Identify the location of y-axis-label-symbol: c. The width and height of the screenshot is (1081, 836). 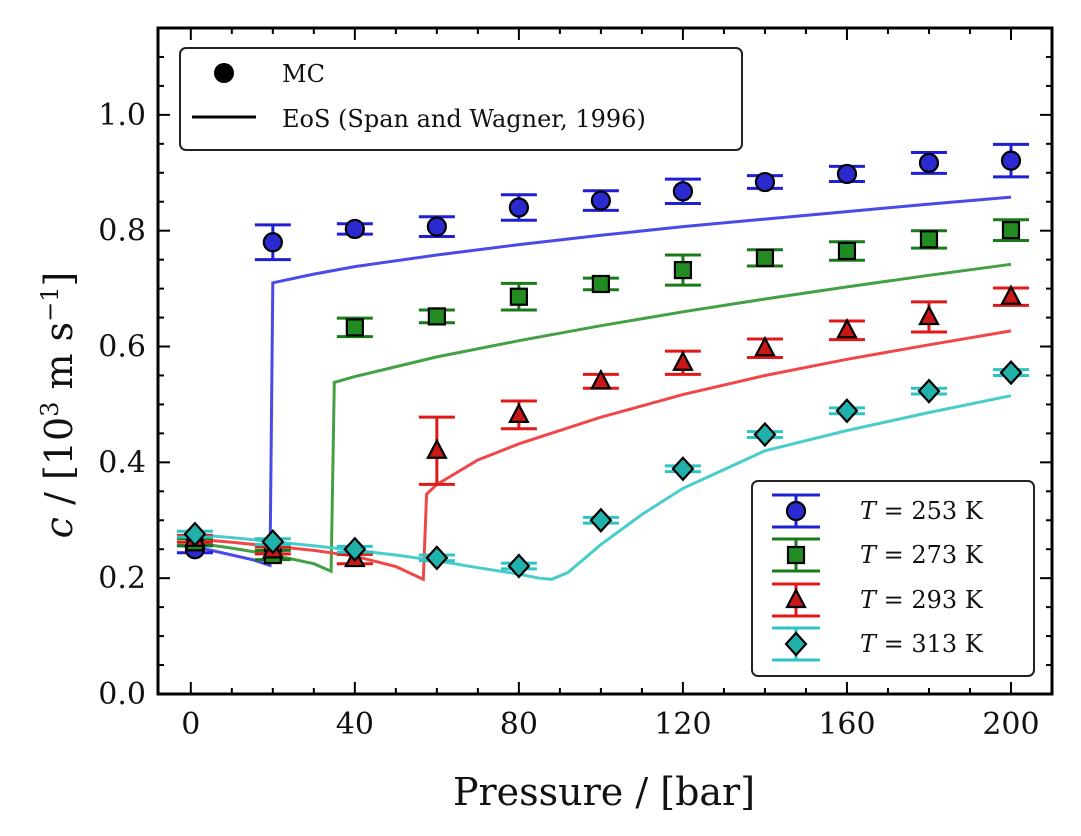
(59, 527).